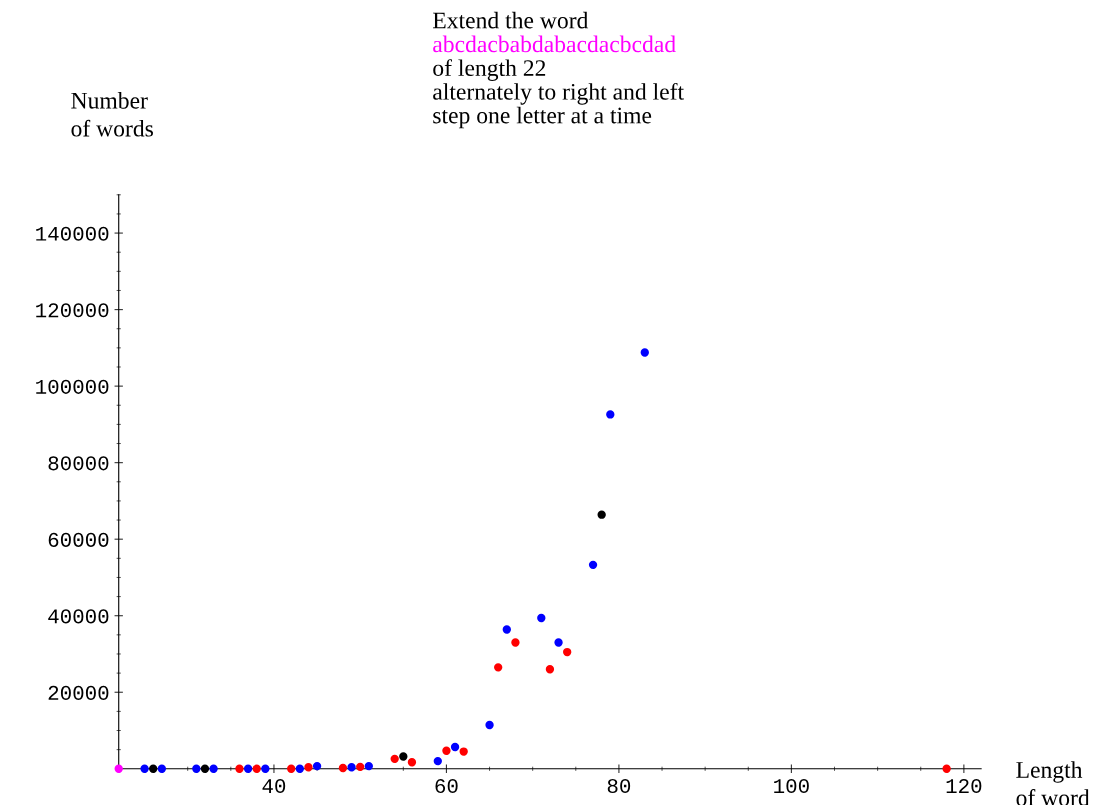  What do you see at coordinates (78, 692) in the screenshot?
I see `y-tick-label: 20000` at bounding box center [78, 692].